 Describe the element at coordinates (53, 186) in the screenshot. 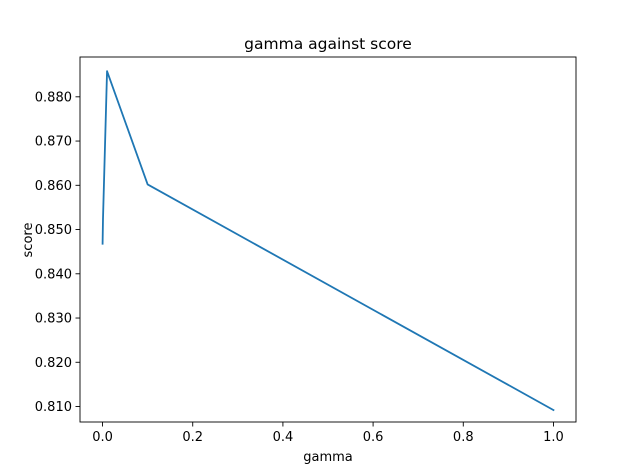

I see `y-tick-label: 0.860` at that location.